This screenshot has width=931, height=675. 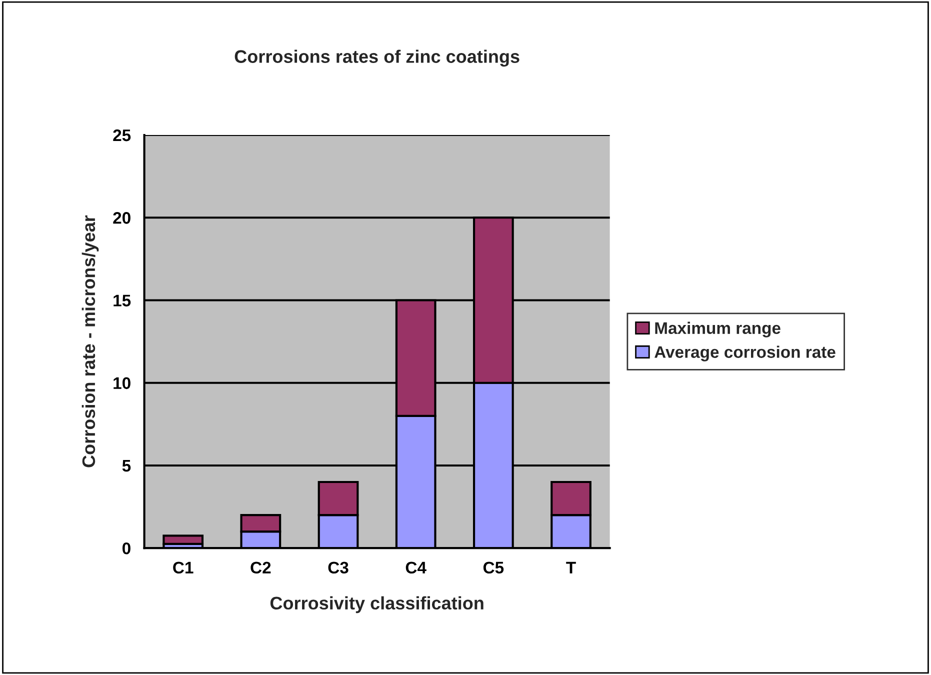 I want to click on x-tick-label: T, so click(x=571, y=568).